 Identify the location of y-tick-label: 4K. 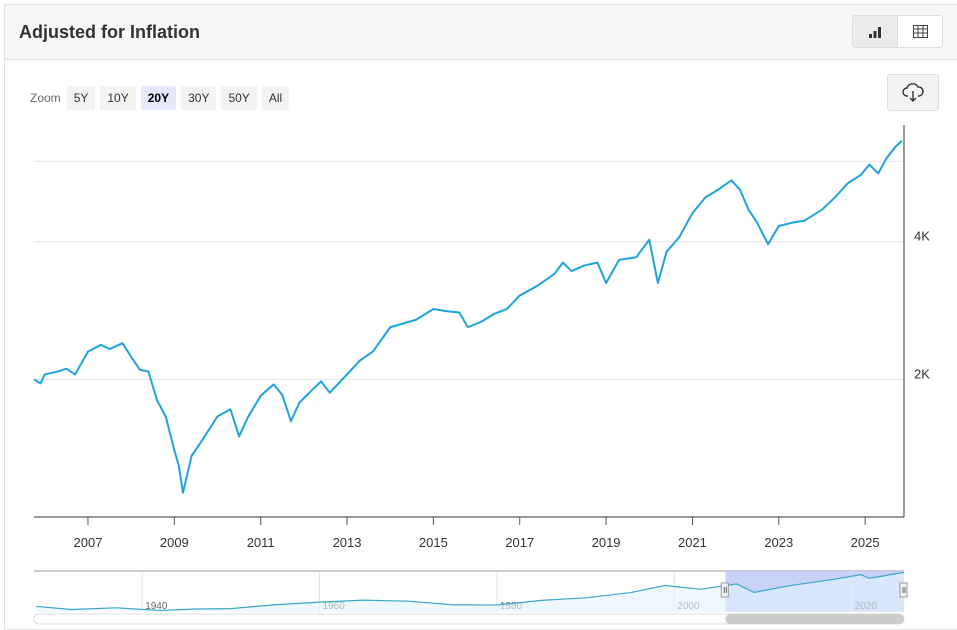
(922, 236).